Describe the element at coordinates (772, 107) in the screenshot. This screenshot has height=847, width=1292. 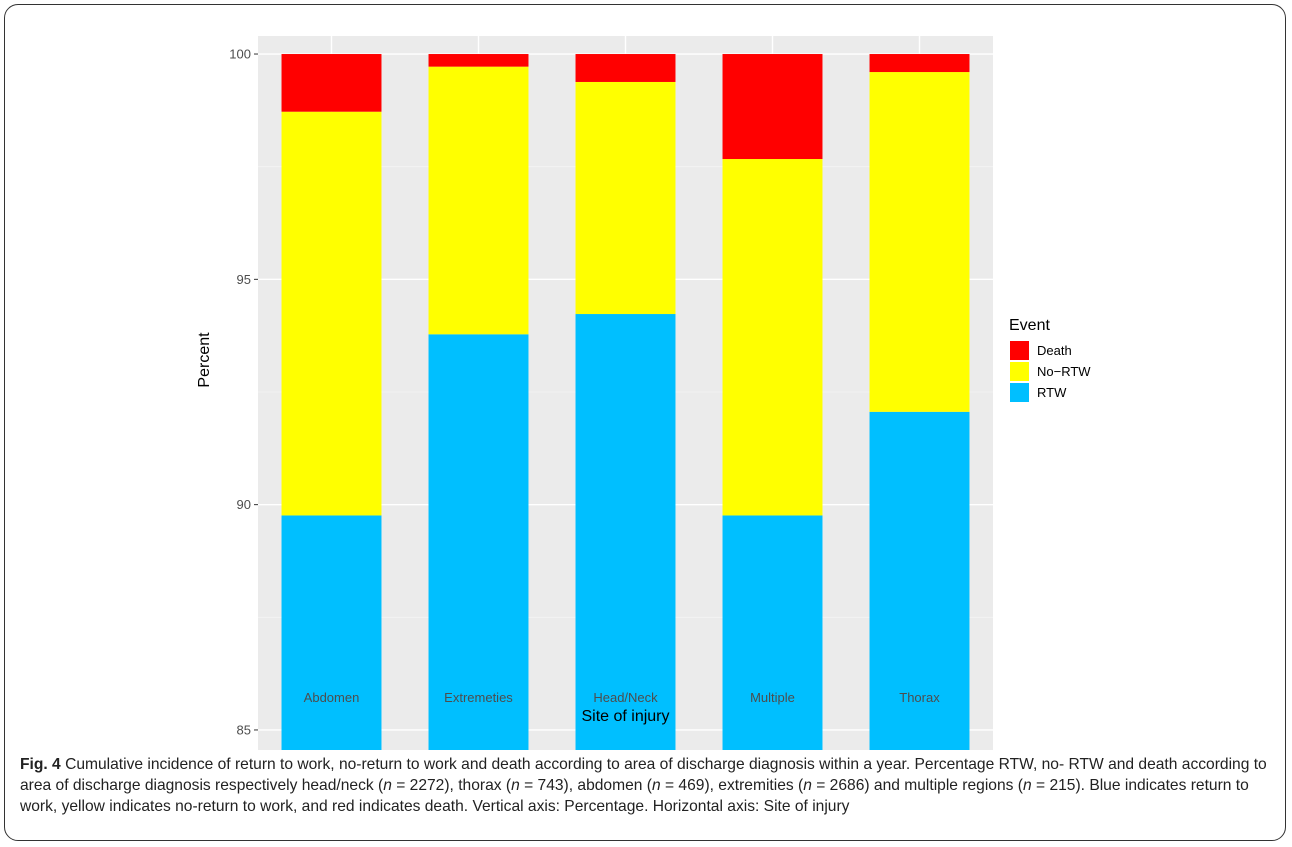
I see `bar-segment-death-multiple` at that location.